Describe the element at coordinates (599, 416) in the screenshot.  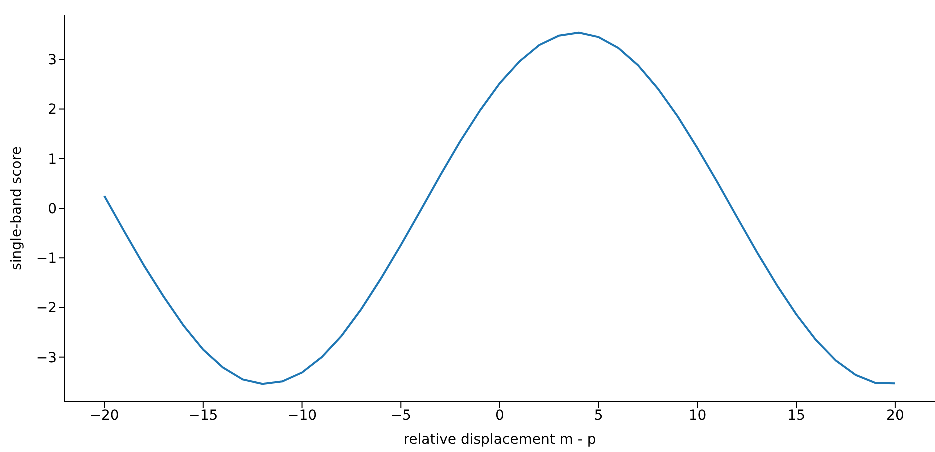
I see `x-tick-label: 5` at that location.